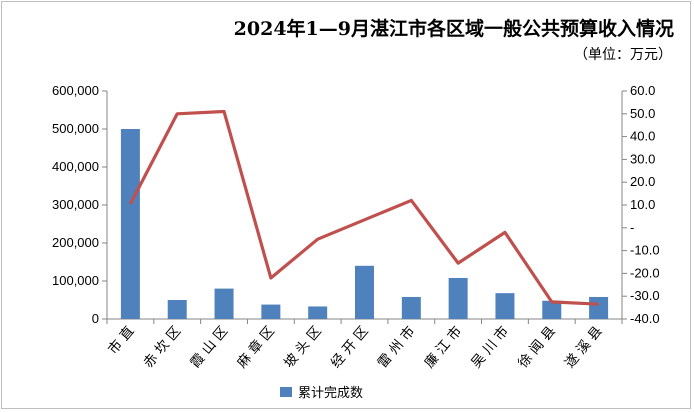 This screenshot has height=412, width=694. Describe the element at coordinates (350, 347) in the screenshot. I see `category-label: 经 开 区` at that location.